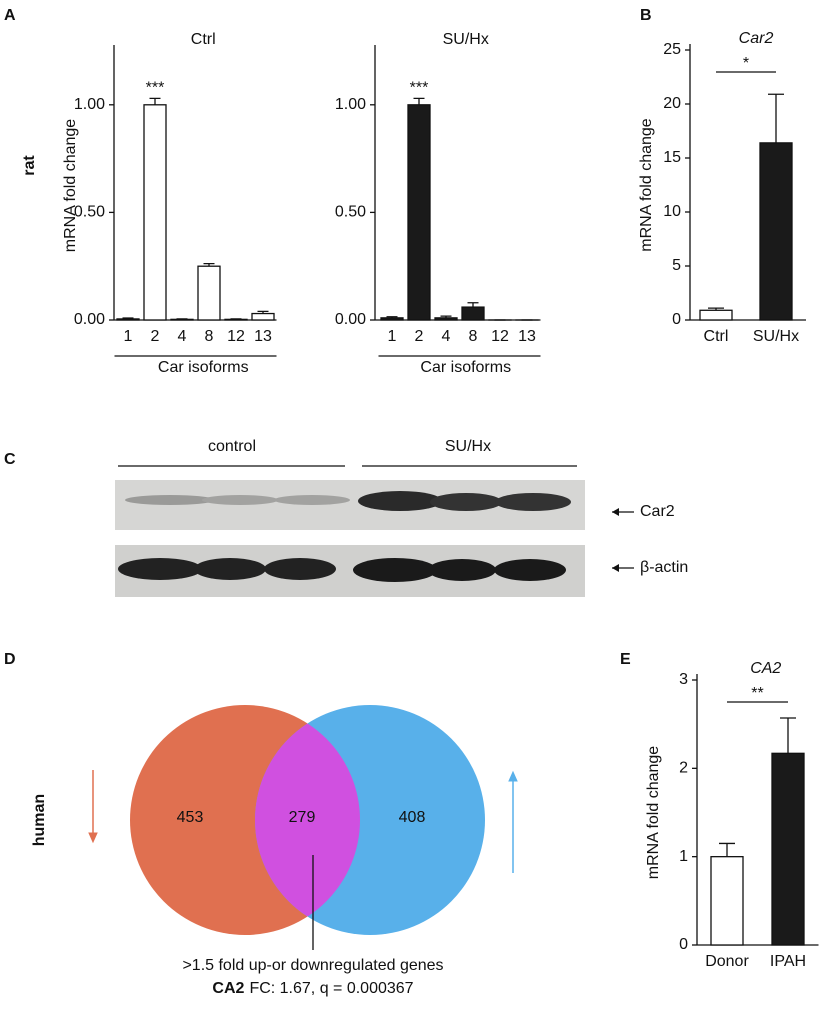 This screenshot has width=822, height=1022. I want to click on y-tick-label: 25, so click(672, 49).